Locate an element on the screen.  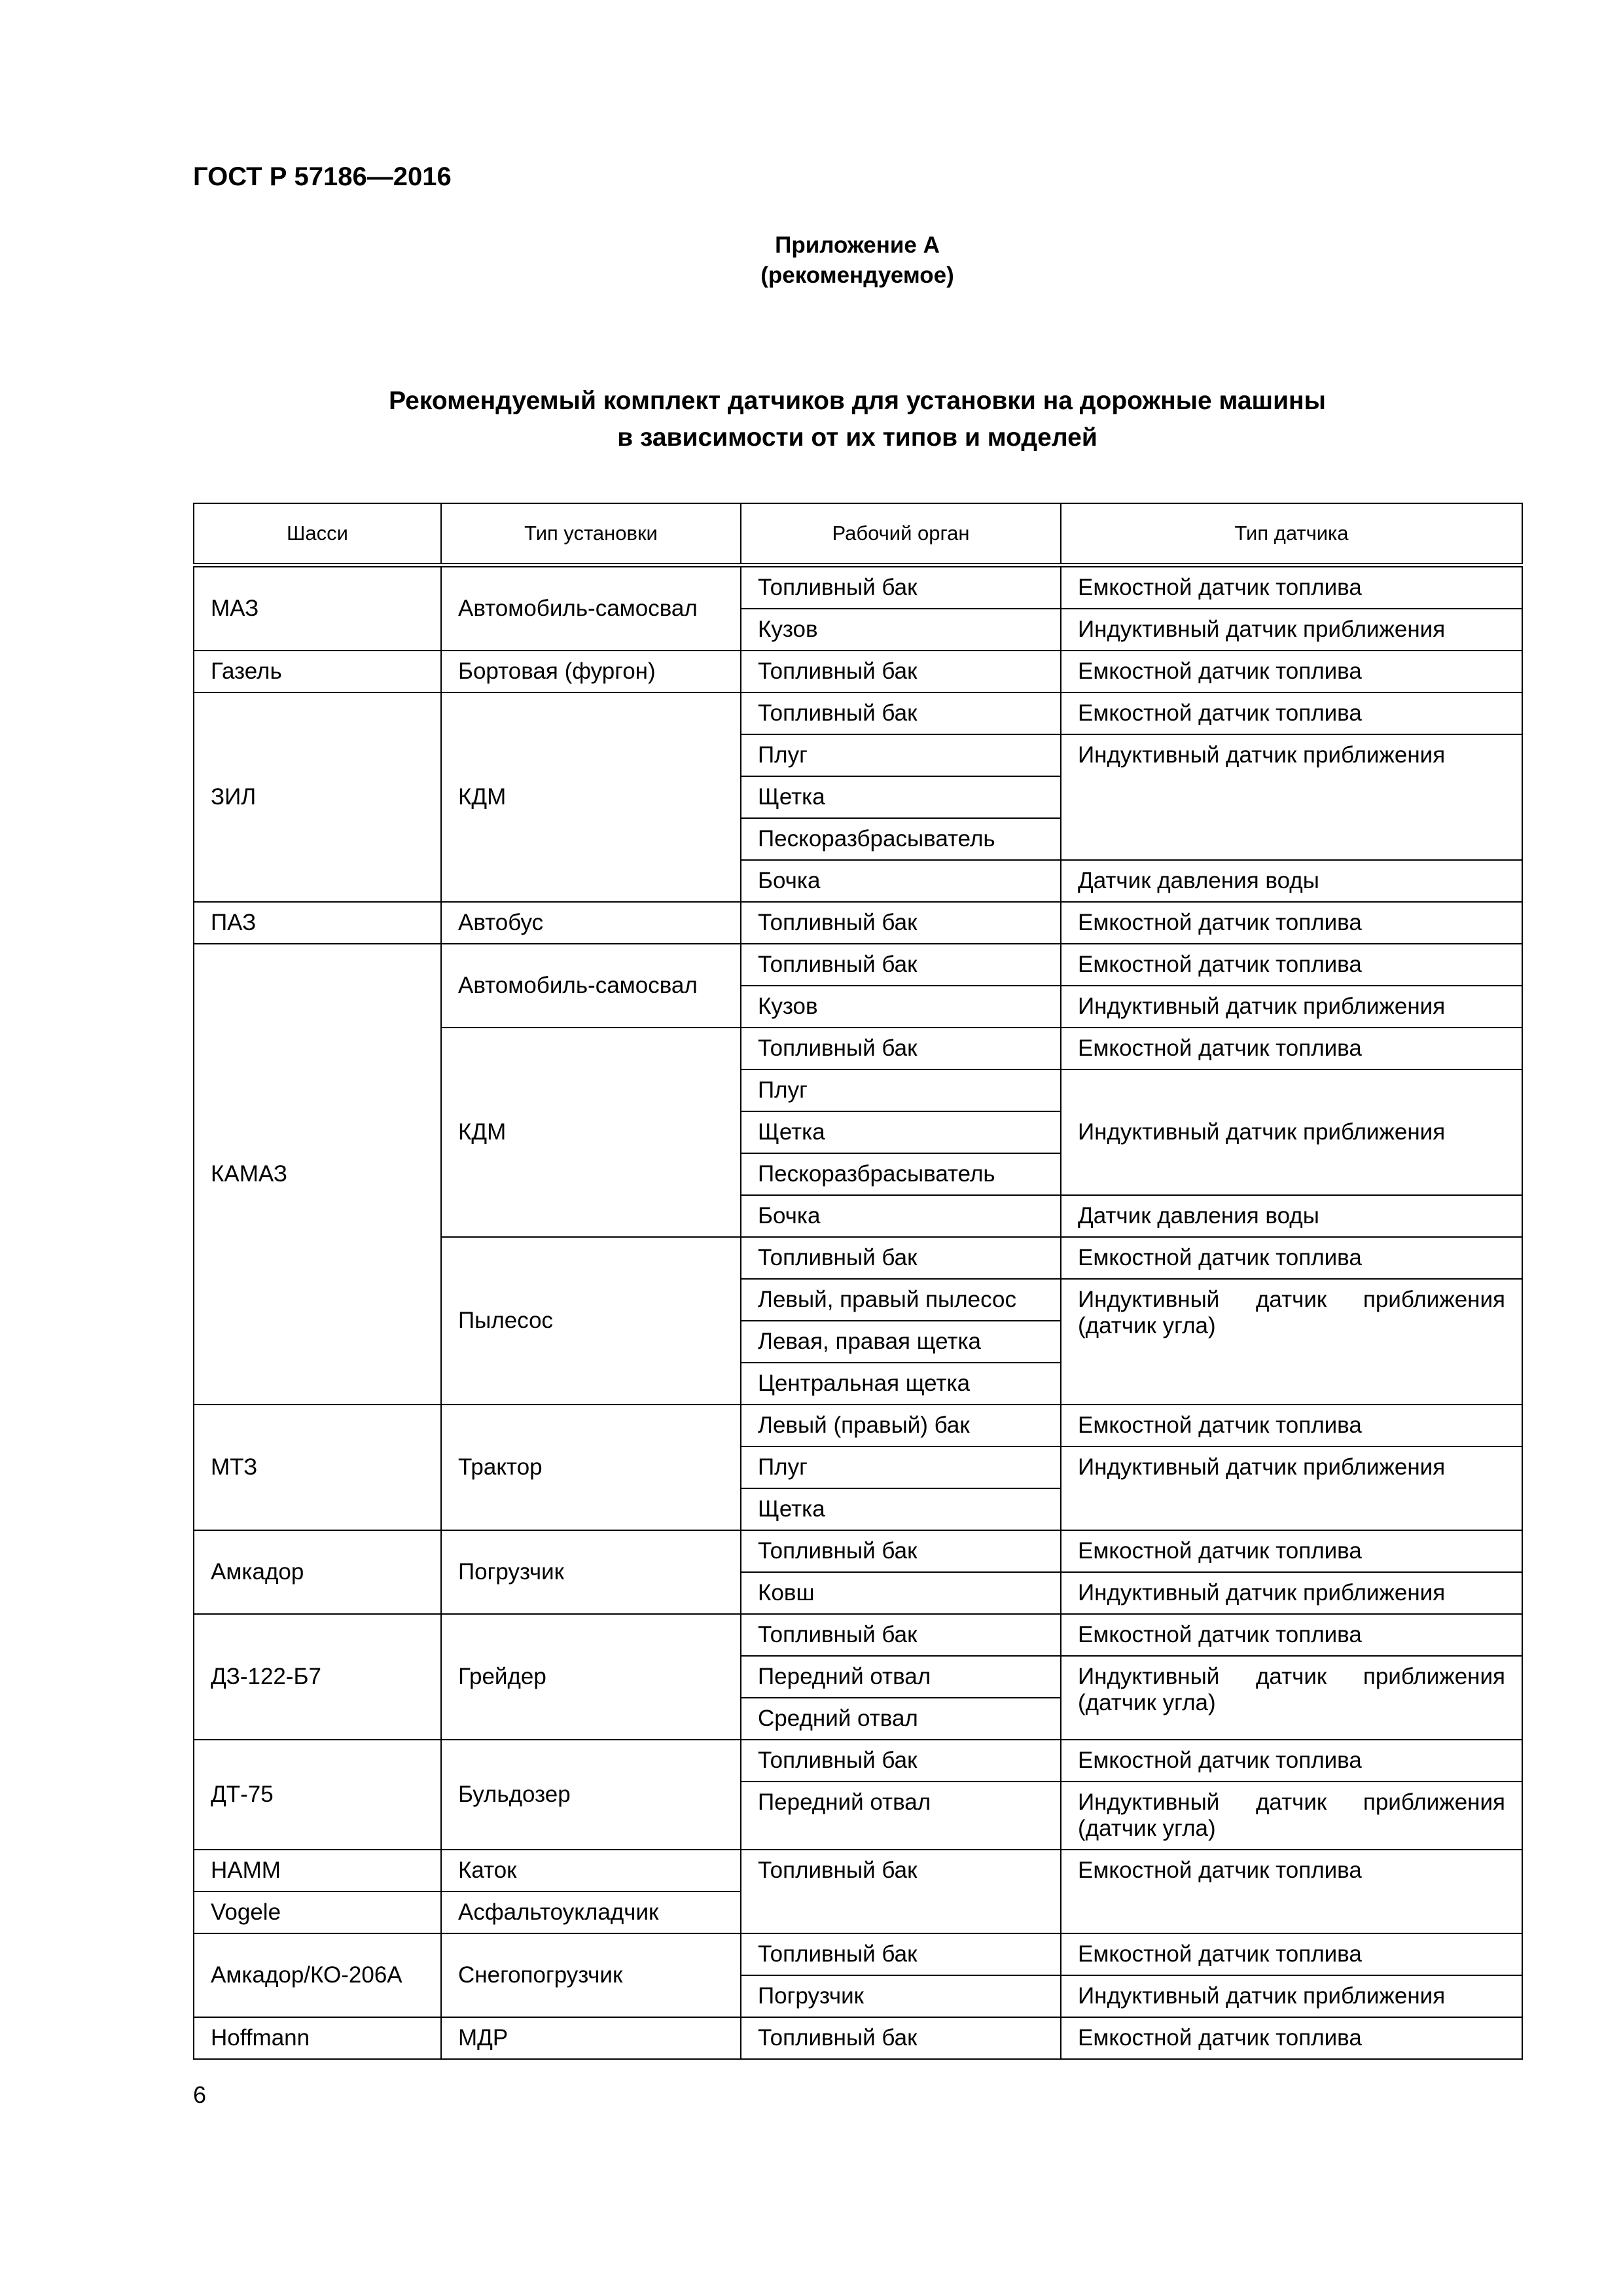
cell-working-body: Ковш is located at coordinates (901, 1593).